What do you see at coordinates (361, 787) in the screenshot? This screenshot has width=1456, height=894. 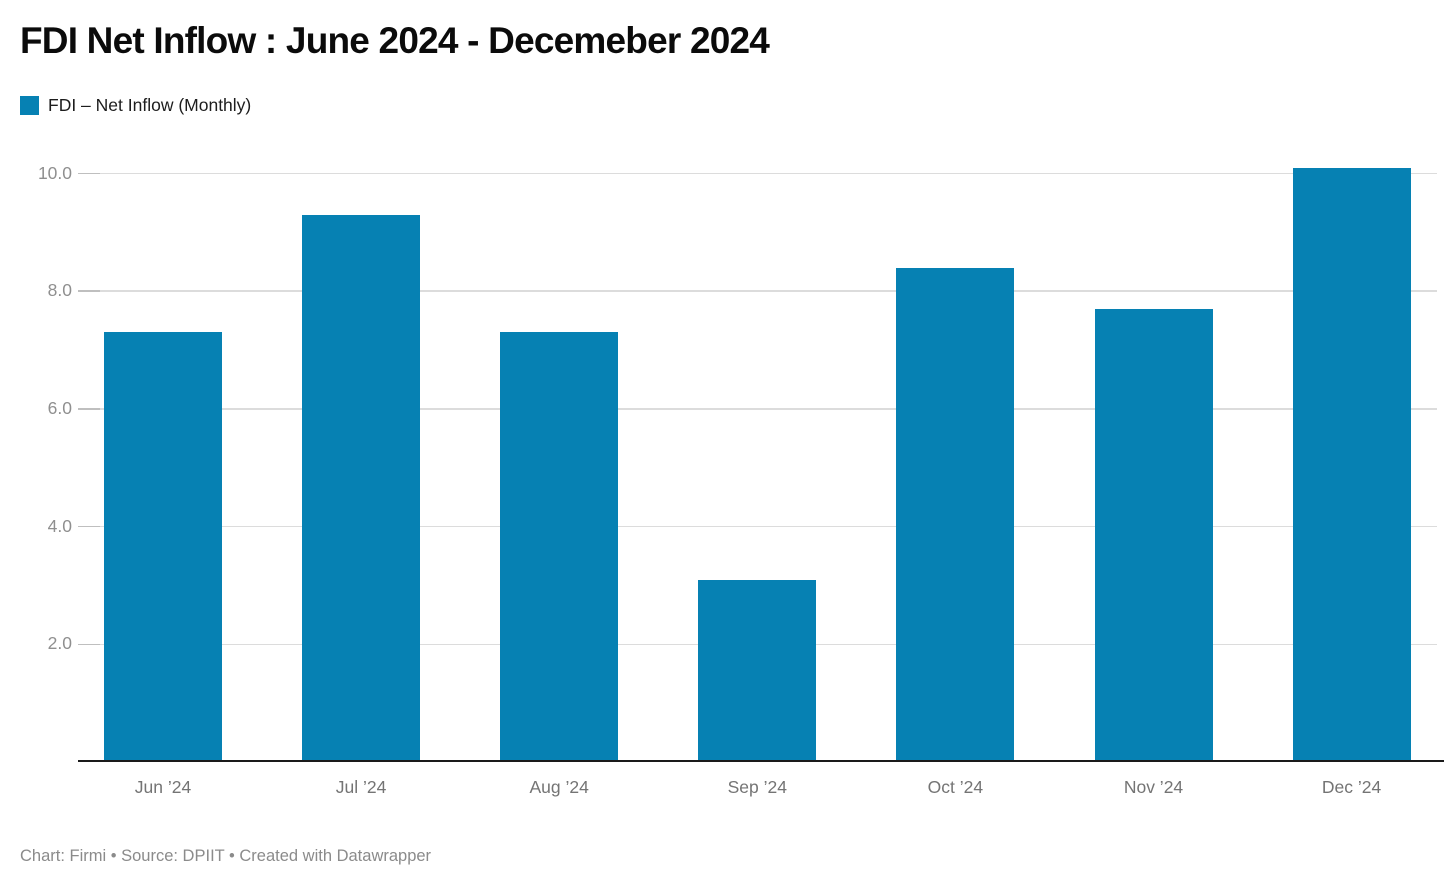 I see `x-axis-category-label: Jul ’24` at bounding box center [361, 787].